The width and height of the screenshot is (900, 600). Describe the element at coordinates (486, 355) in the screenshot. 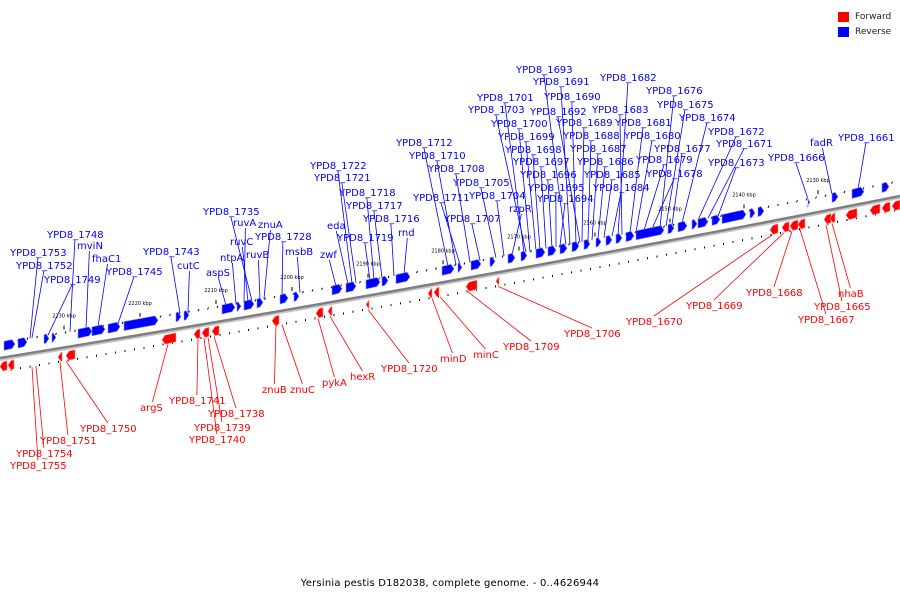

I see `forward-gene-label: minC` at that location.